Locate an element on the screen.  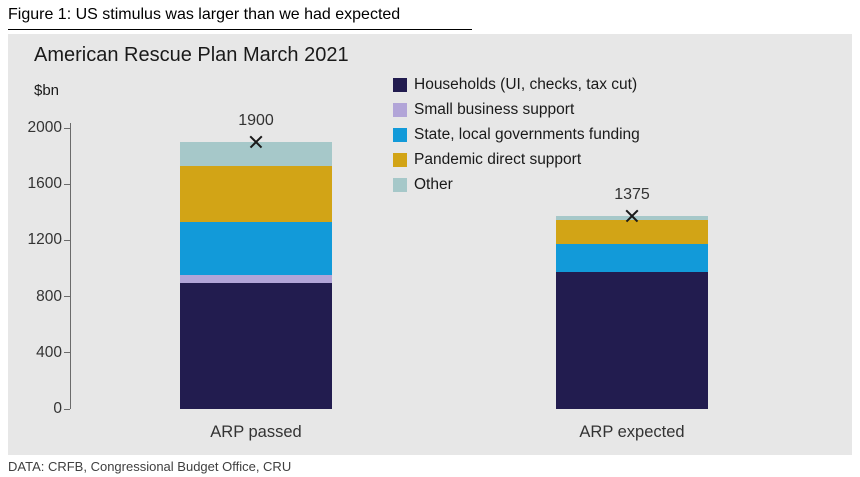
chart-title: American Rescue Plan March 2021 is located at coordinates (191, 55).